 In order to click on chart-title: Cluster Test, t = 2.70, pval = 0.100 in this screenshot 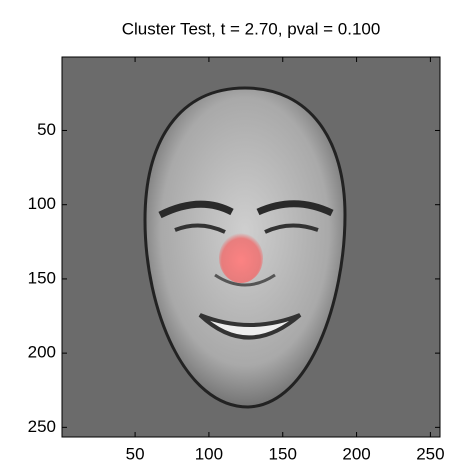, I will do `click(251, 28)`.